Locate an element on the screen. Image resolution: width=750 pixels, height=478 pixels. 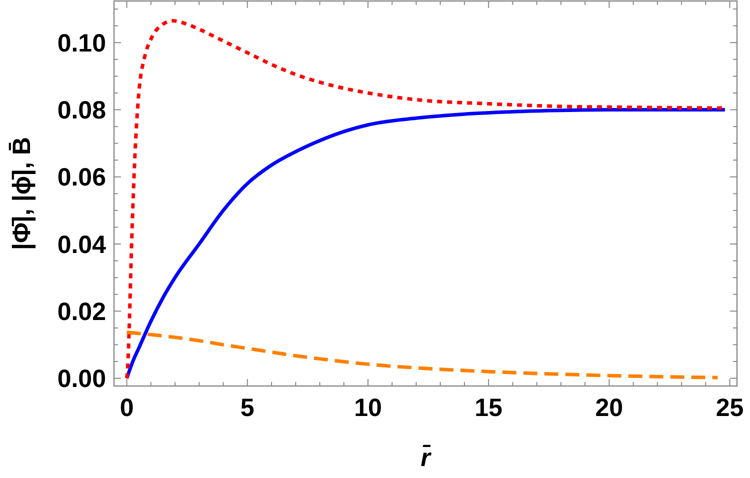
y-tick-label: 0.06 is located at coordinates (81, 178).